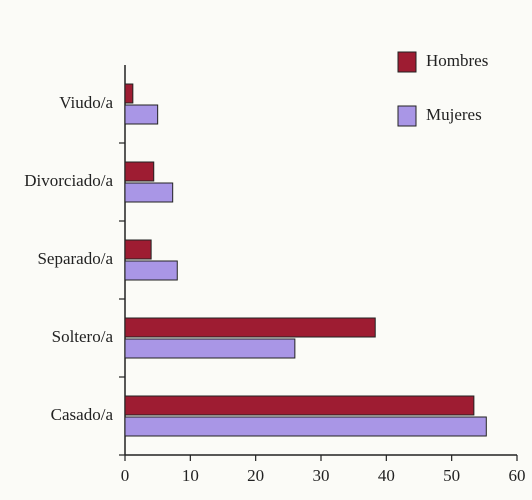 The height and width of the screenshot is (500, 532). I want to click on y-tick-label: Separado/a, so click(75, 258).